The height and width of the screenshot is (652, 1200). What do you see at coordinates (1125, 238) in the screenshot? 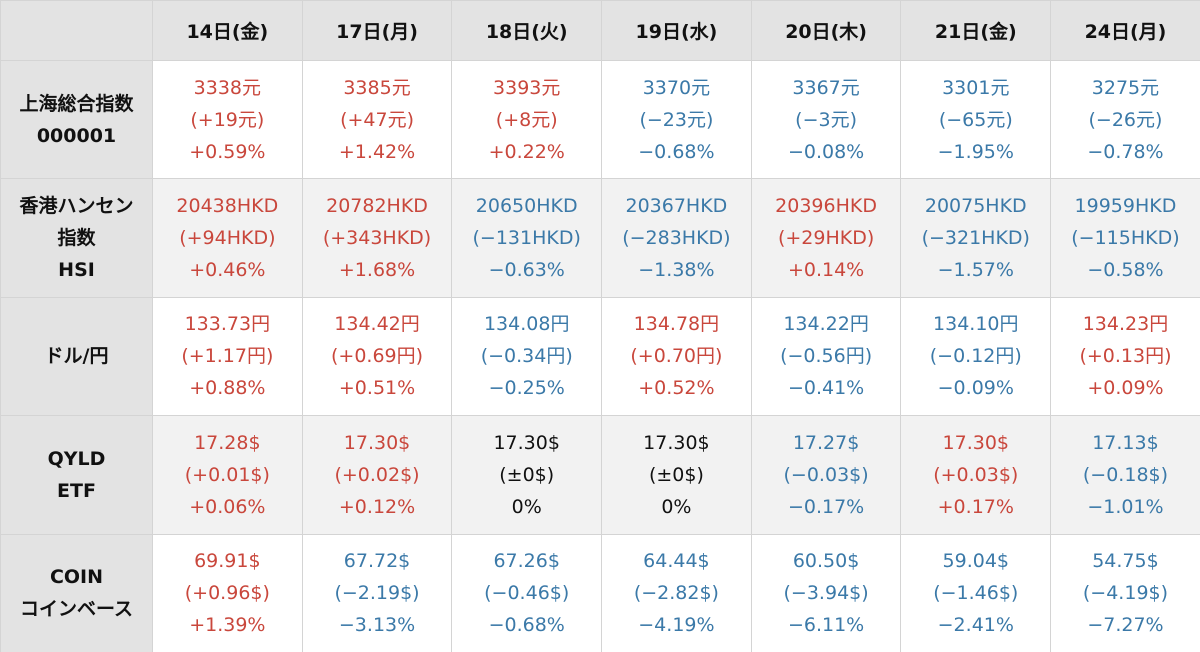
I see `cell-change: (−115HKD)` at bounding box center [1125, 238].